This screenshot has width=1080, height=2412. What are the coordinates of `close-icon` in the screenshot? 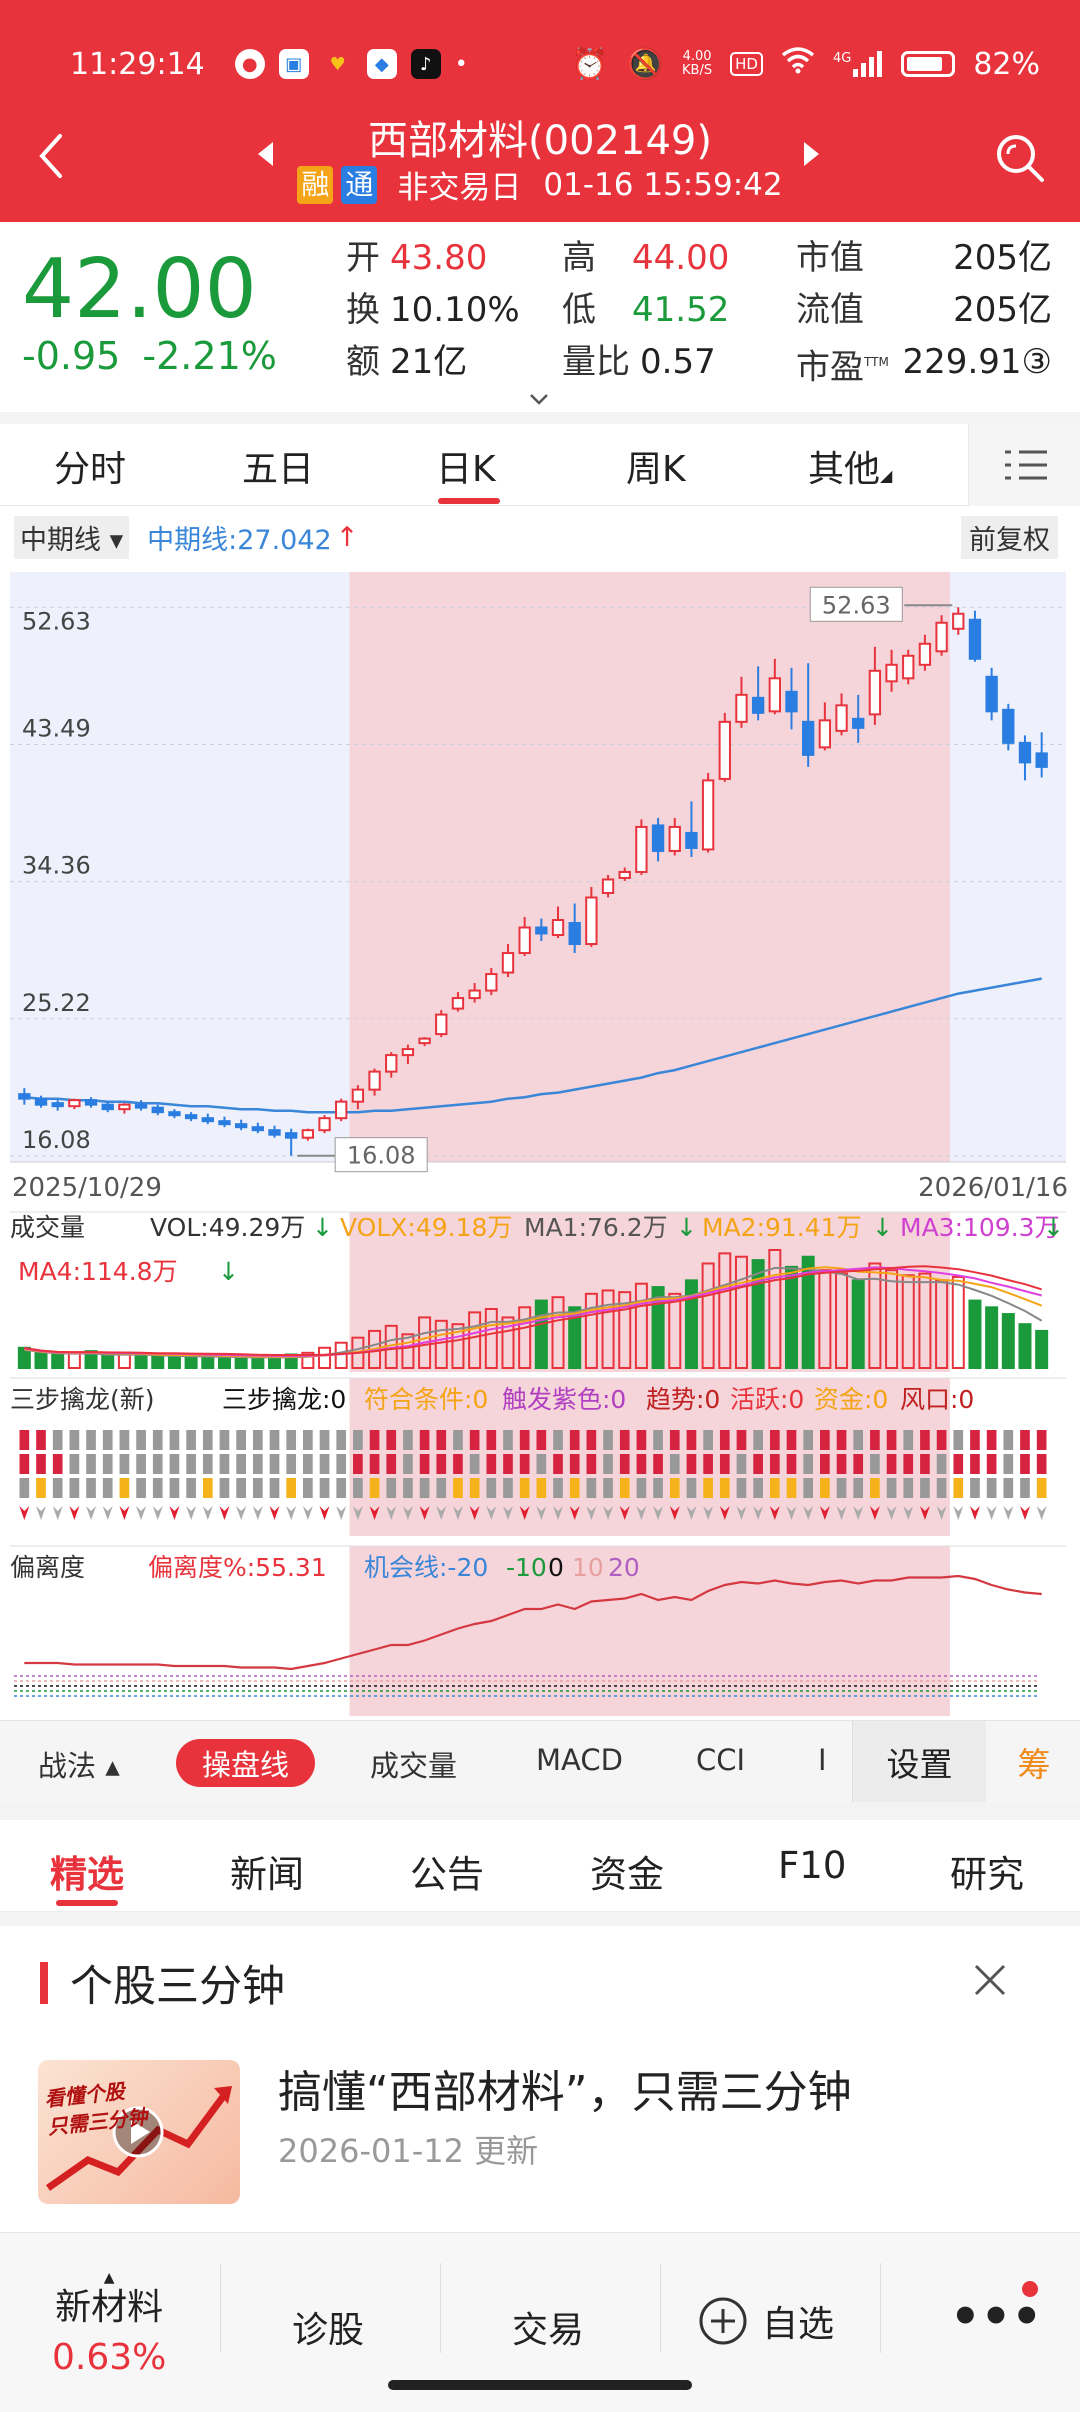 It's located at (990, 1980).